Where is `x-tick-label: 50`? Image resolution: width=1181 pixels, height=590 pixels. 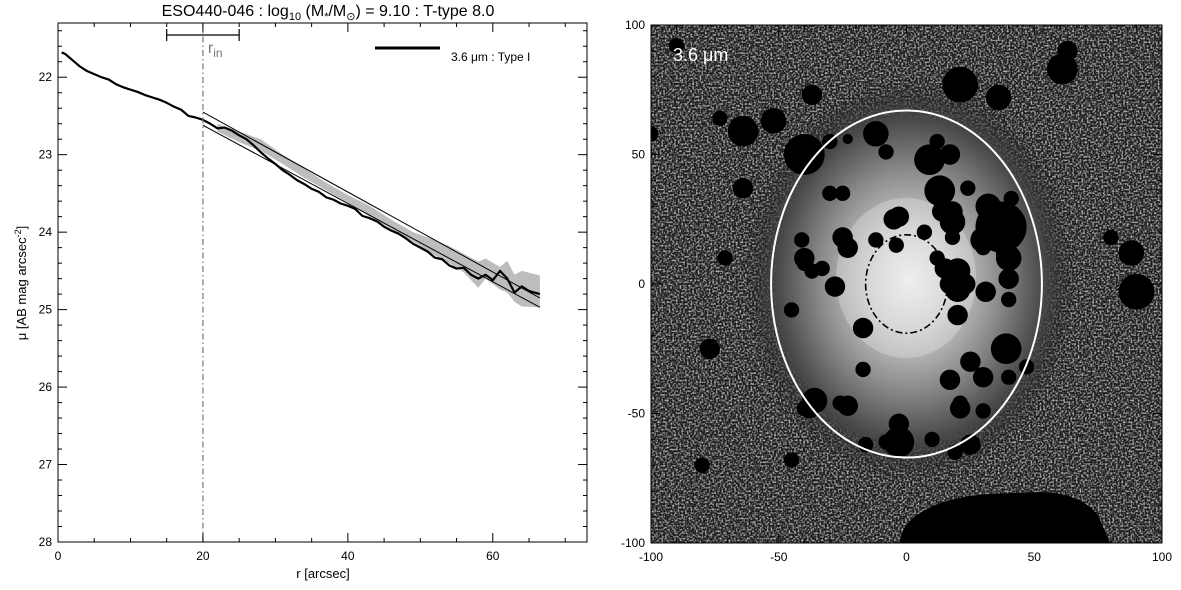
x-tick-label: 50 is located at coordinates (1035, 557).